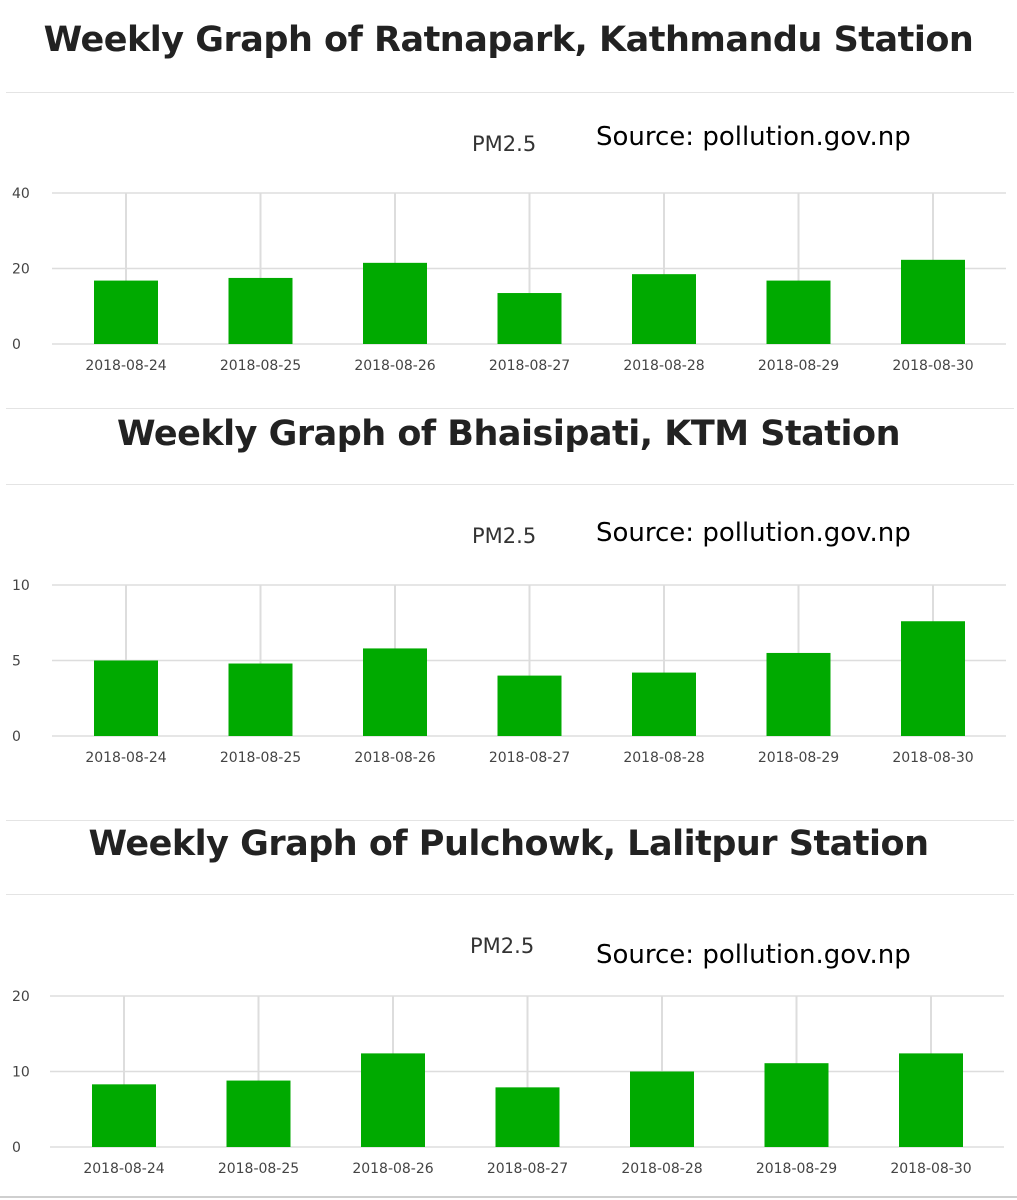 The height and width of the screenshot is (1200, 1017). Describe the element at coordinates (21, 194) in the screenshot. I see `y-tick-label: 40` at that location.